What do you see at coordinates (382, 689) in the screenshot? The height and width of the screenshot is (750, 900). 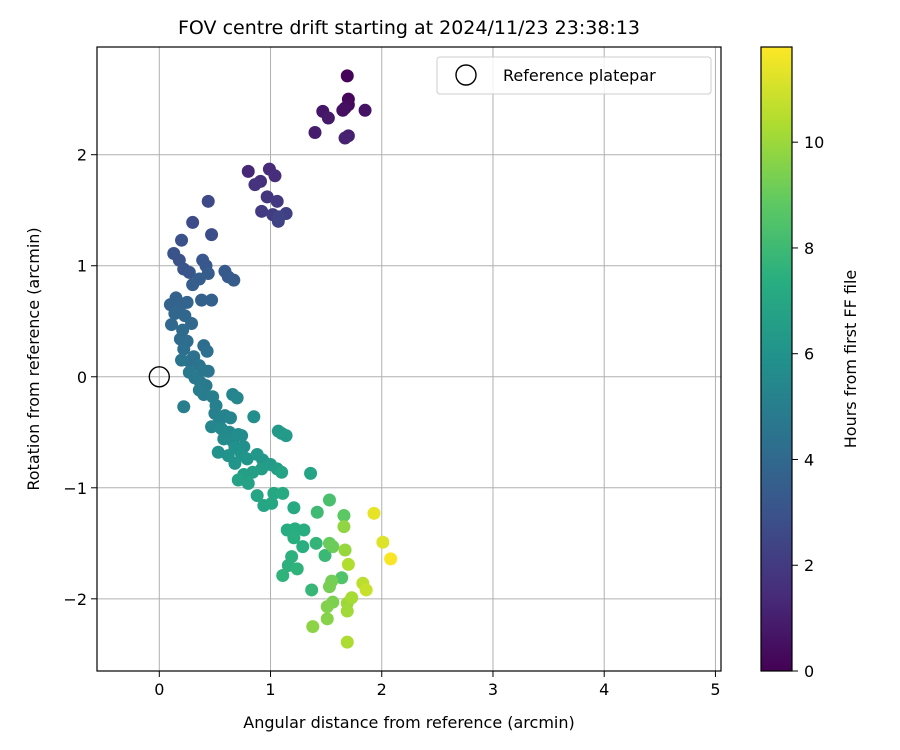 I see `x-tick-label: 2` at bounding box center [382, 689].